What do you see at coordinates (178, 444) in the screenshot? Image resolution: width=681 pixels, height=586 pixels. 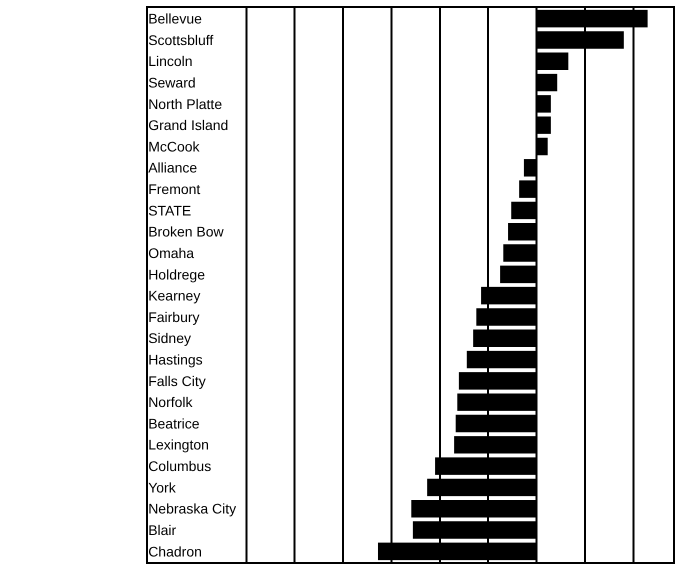 I see `y-tick-label: Lexington` at bounding box center [178, 444].